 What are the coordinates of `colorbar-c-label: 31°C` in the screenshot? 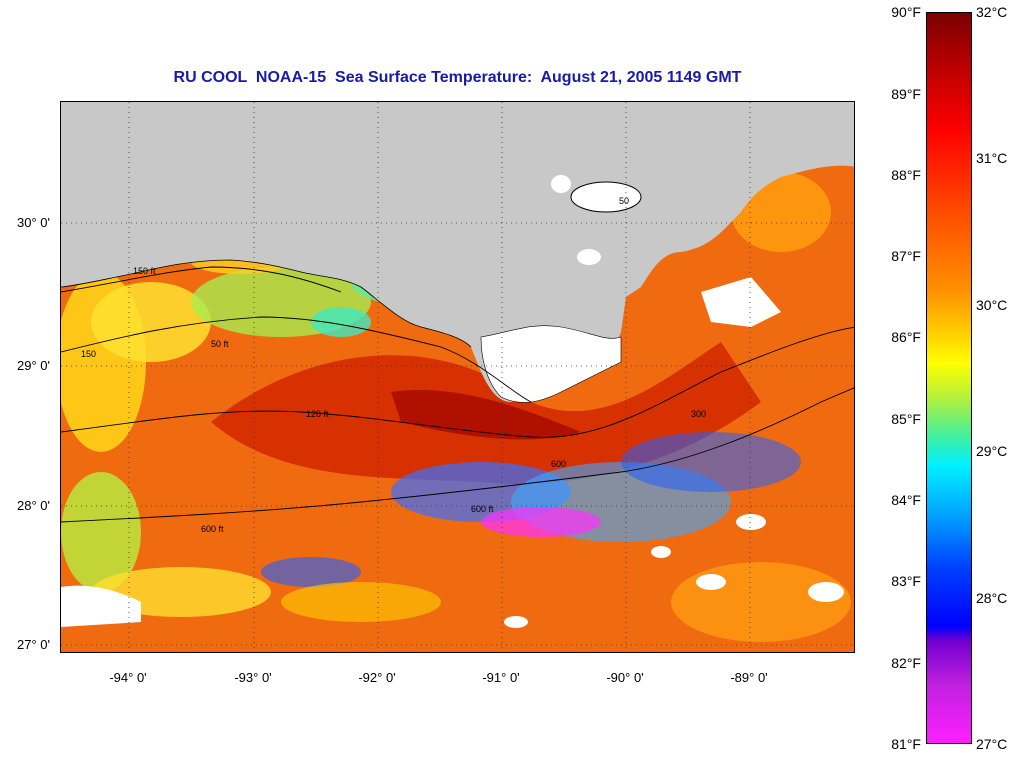 It's located at (992, 158).